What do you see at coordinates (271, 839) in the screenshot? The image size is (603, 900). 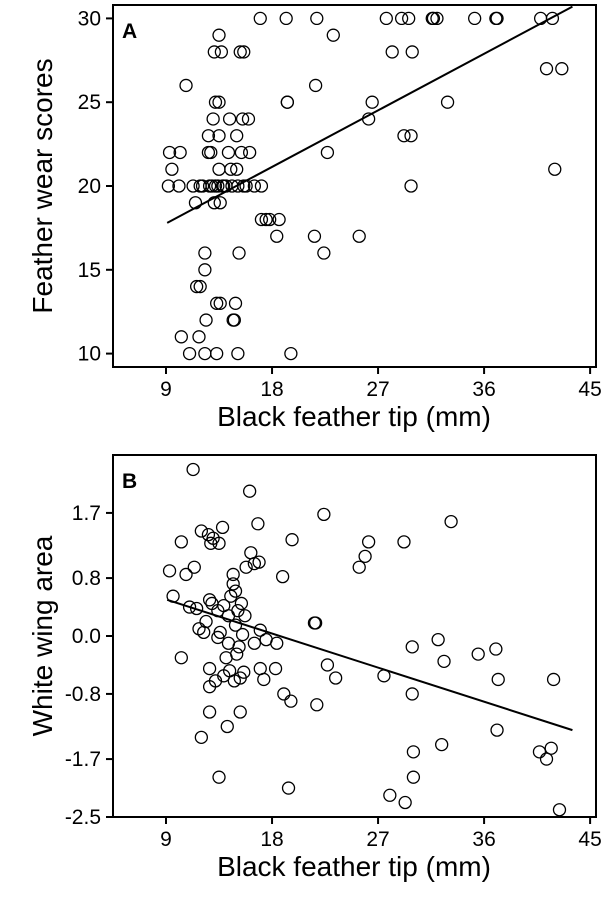 I see `x-tick-label: 18` at bounding box center [271, 839].